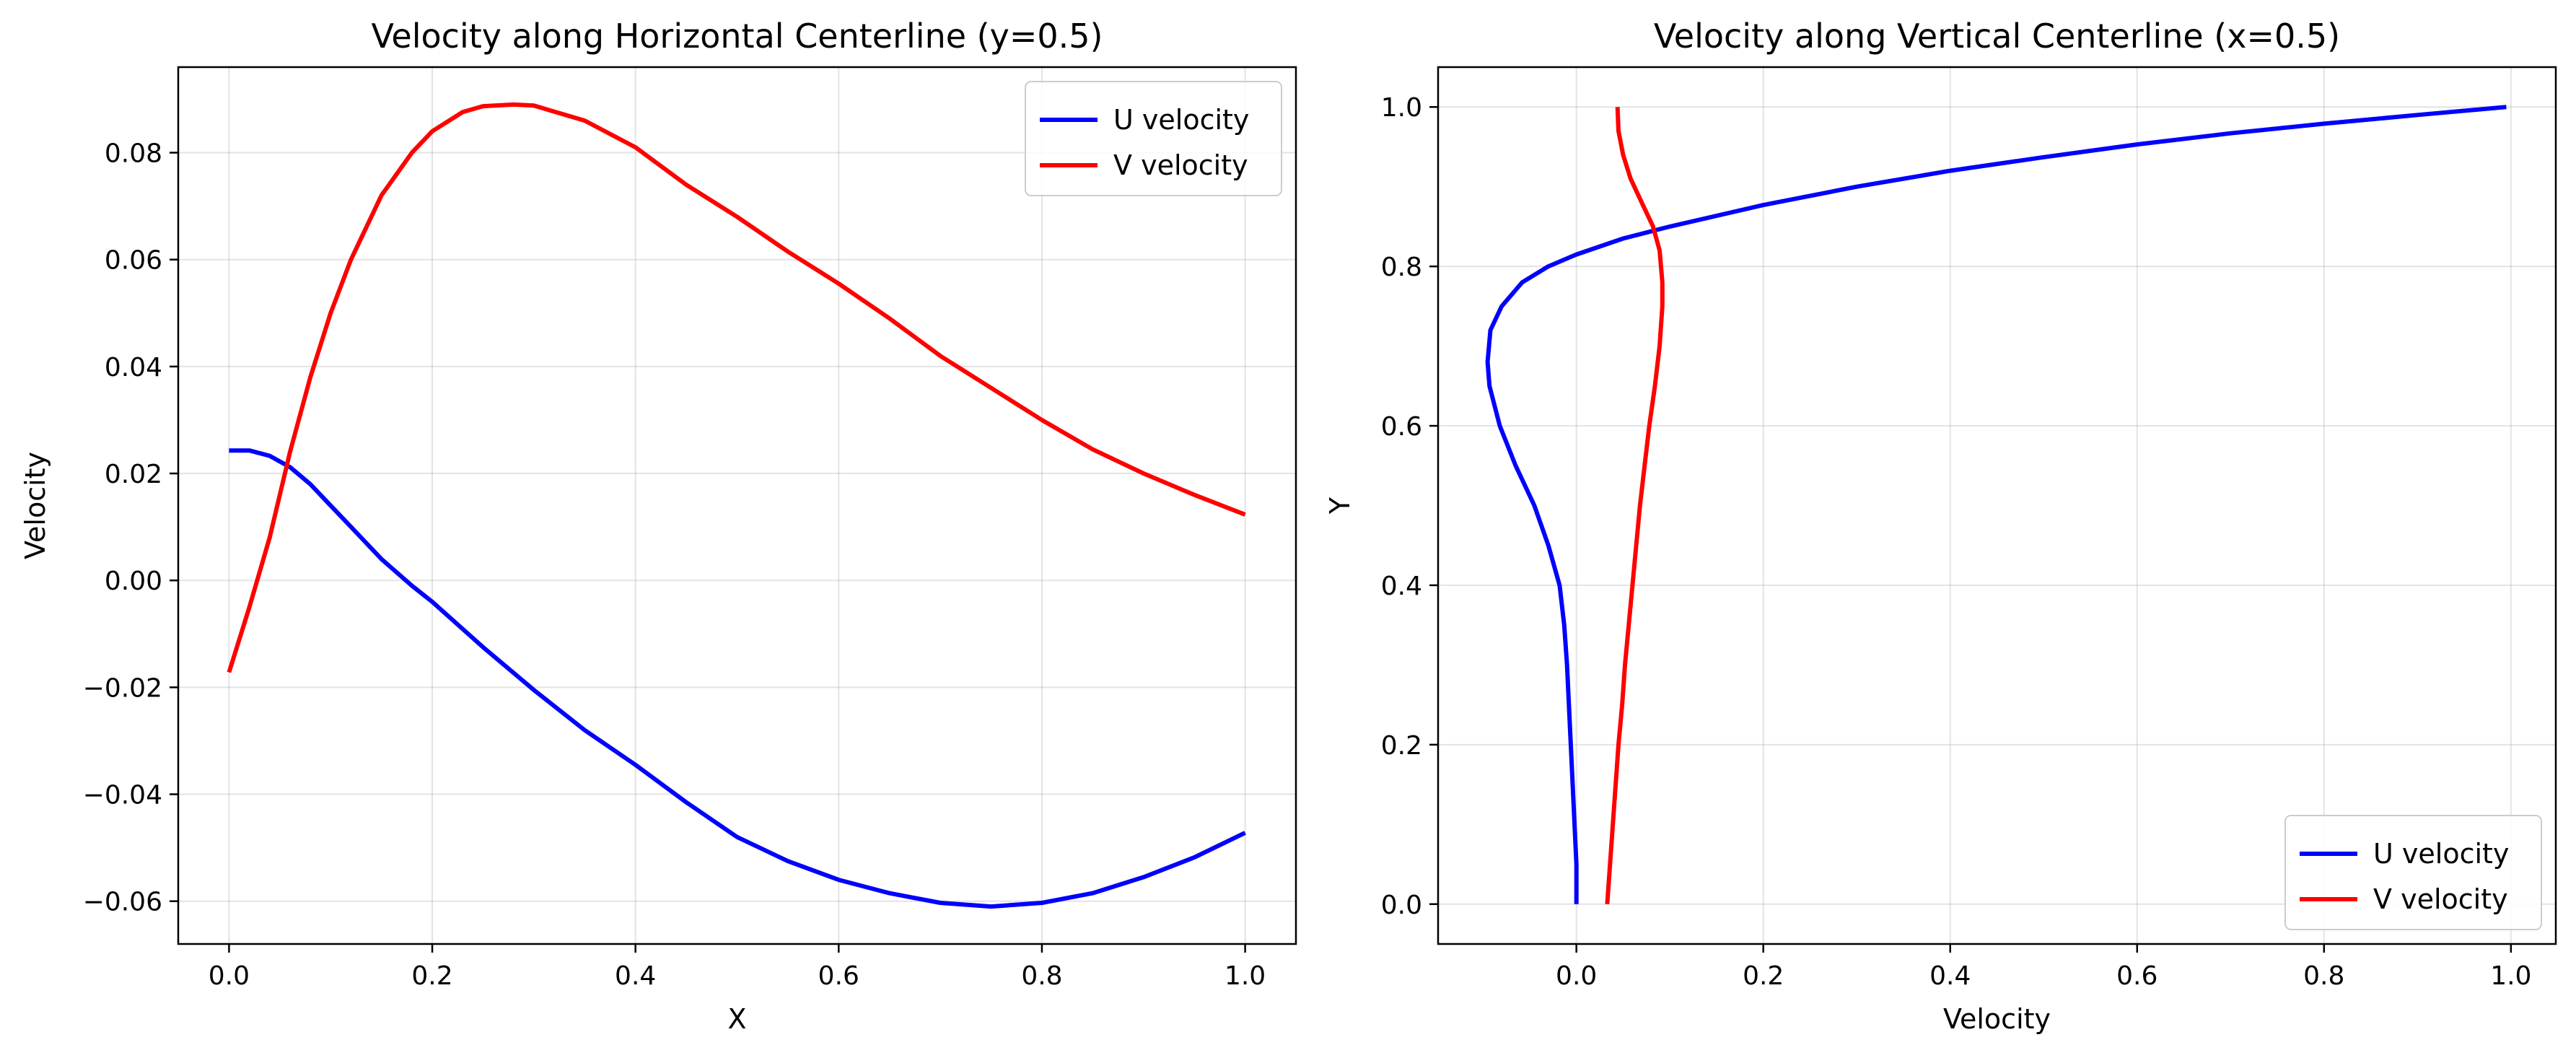 The image size is (2576, 1058). What do you see at coordinates (133, 367) in the screenshot?
I see `y-tick-label: 0.04` at bounding box center [133, 367].